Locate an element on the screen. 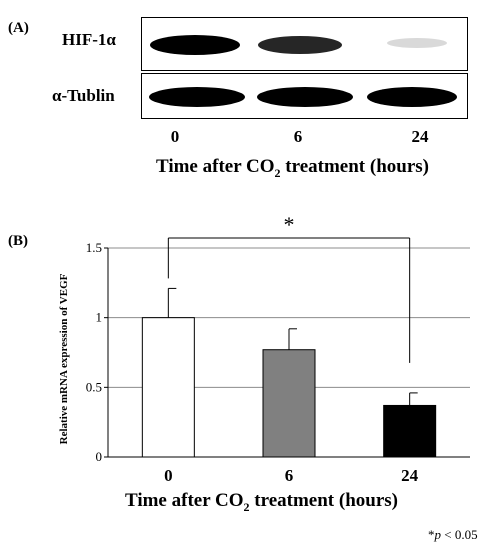  x-tick-label: 0 is located at coordinates (168, 475).